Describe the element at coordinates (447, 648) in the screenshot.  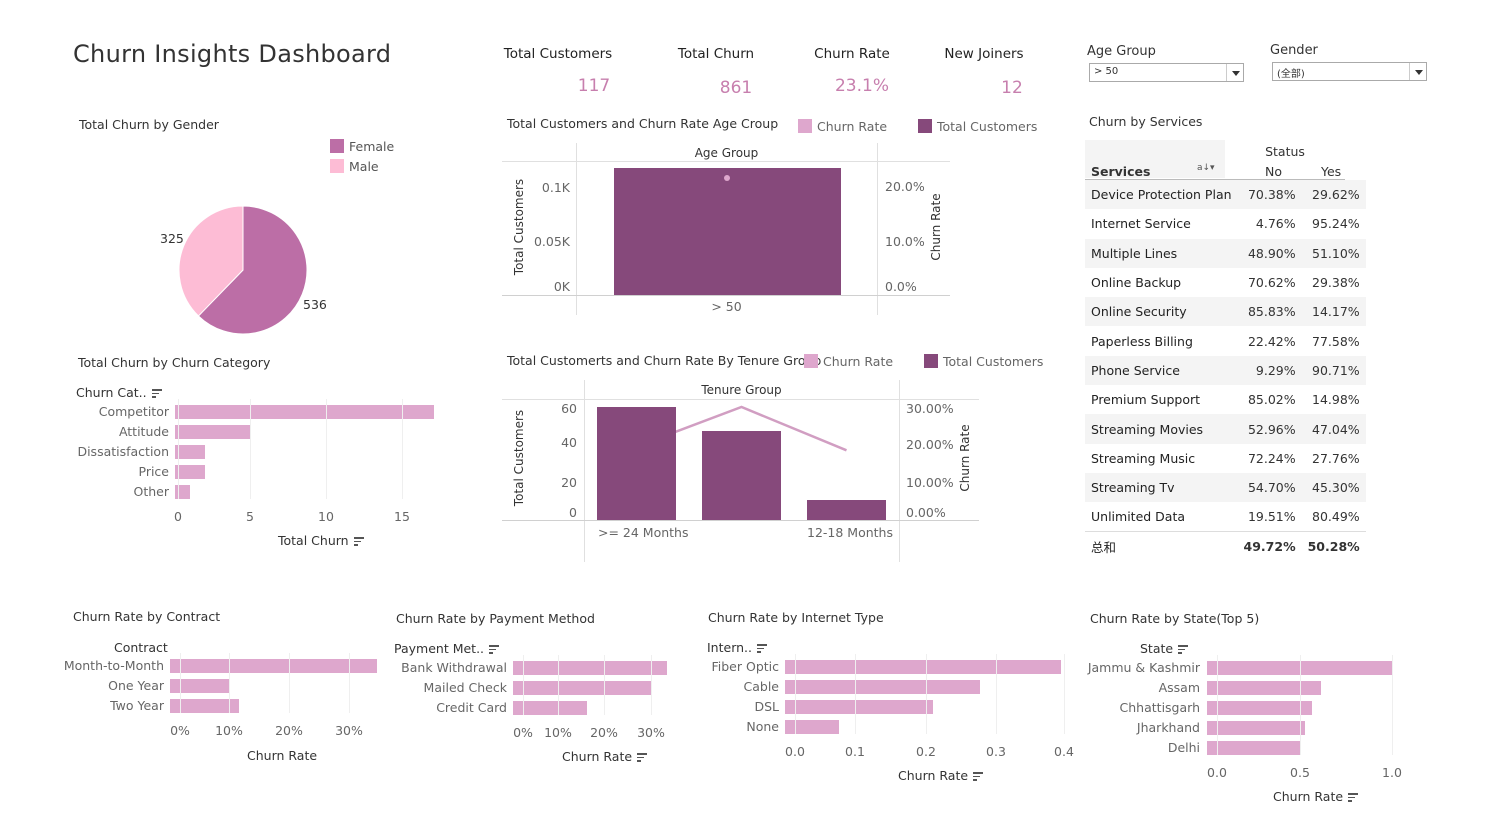
I see `payment-col-header: Payment Met..` at that location.